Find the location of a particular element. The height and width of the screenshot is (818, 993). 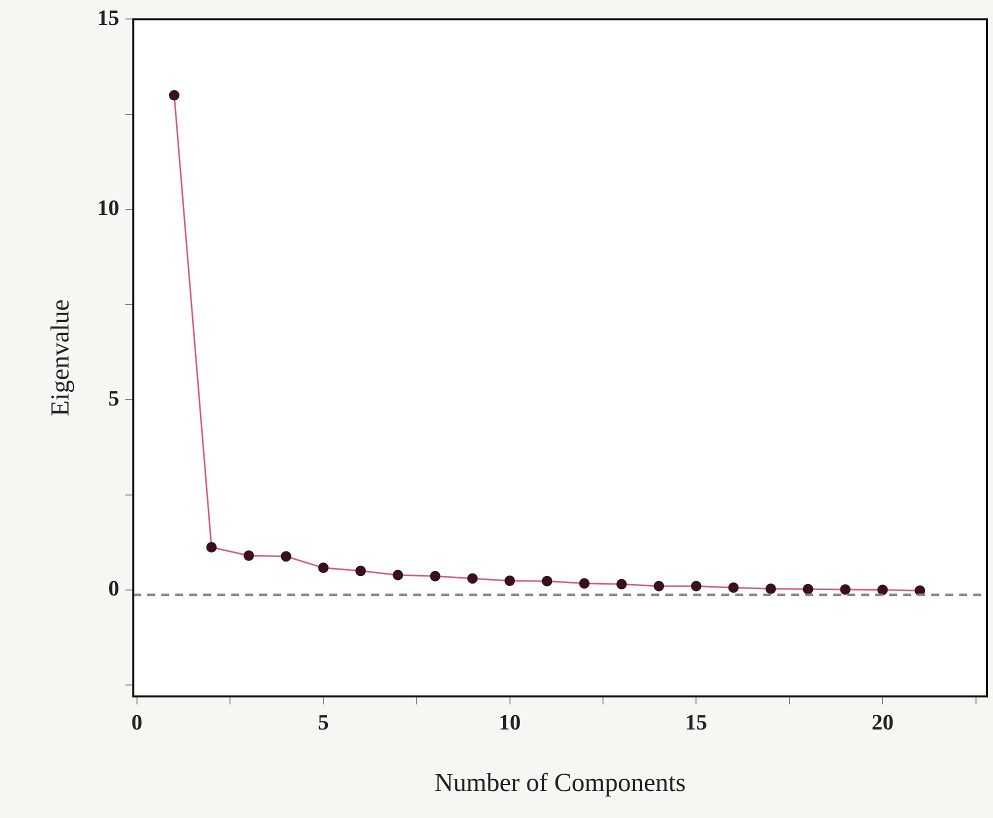

x-tick-label: 10 is located at coordinates (509, 721).